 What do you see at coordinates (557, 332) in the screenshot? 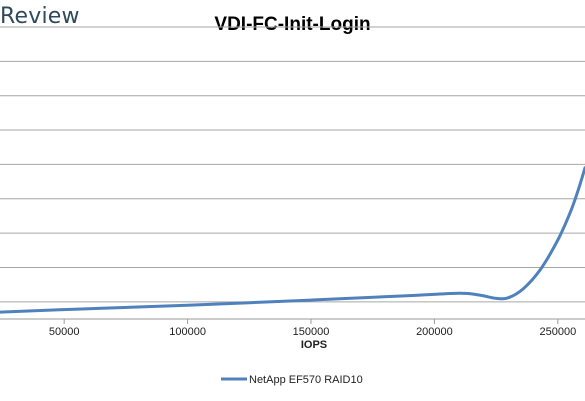
I see `x-tick-label-4: 250000` at bounding box center [557, 332].